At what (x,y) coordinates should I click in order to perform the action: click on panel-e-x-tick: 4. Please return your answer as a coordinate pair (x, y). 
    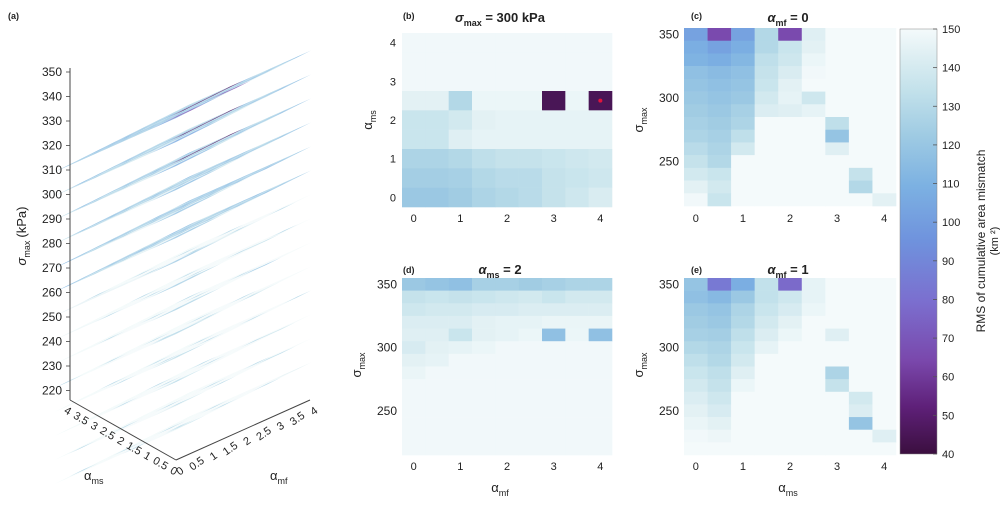
    Looking at the image, I should click on (884, 467).